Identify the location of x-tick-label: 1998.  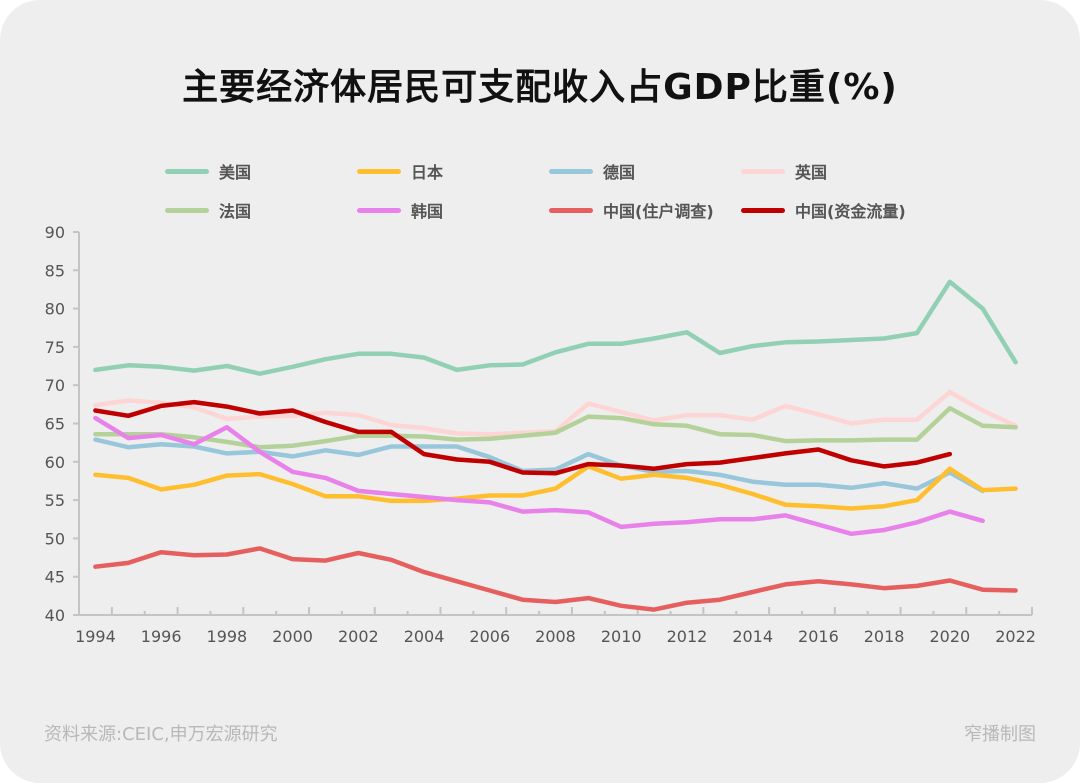
(227, 636).